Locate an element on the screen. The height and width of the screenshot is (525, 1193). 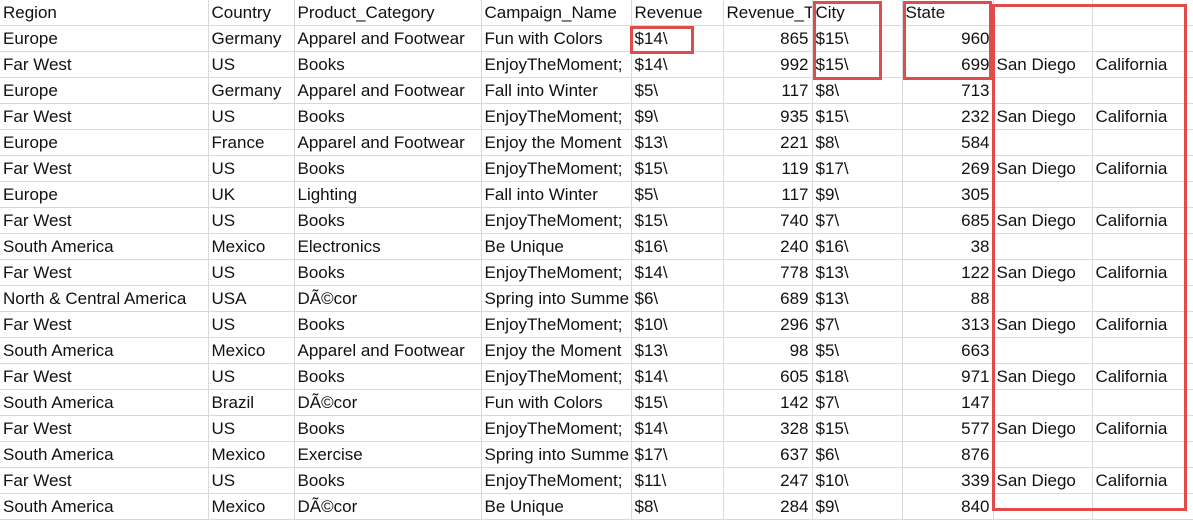
column-header-cell: Revenue is located at coordinates (677, 13).